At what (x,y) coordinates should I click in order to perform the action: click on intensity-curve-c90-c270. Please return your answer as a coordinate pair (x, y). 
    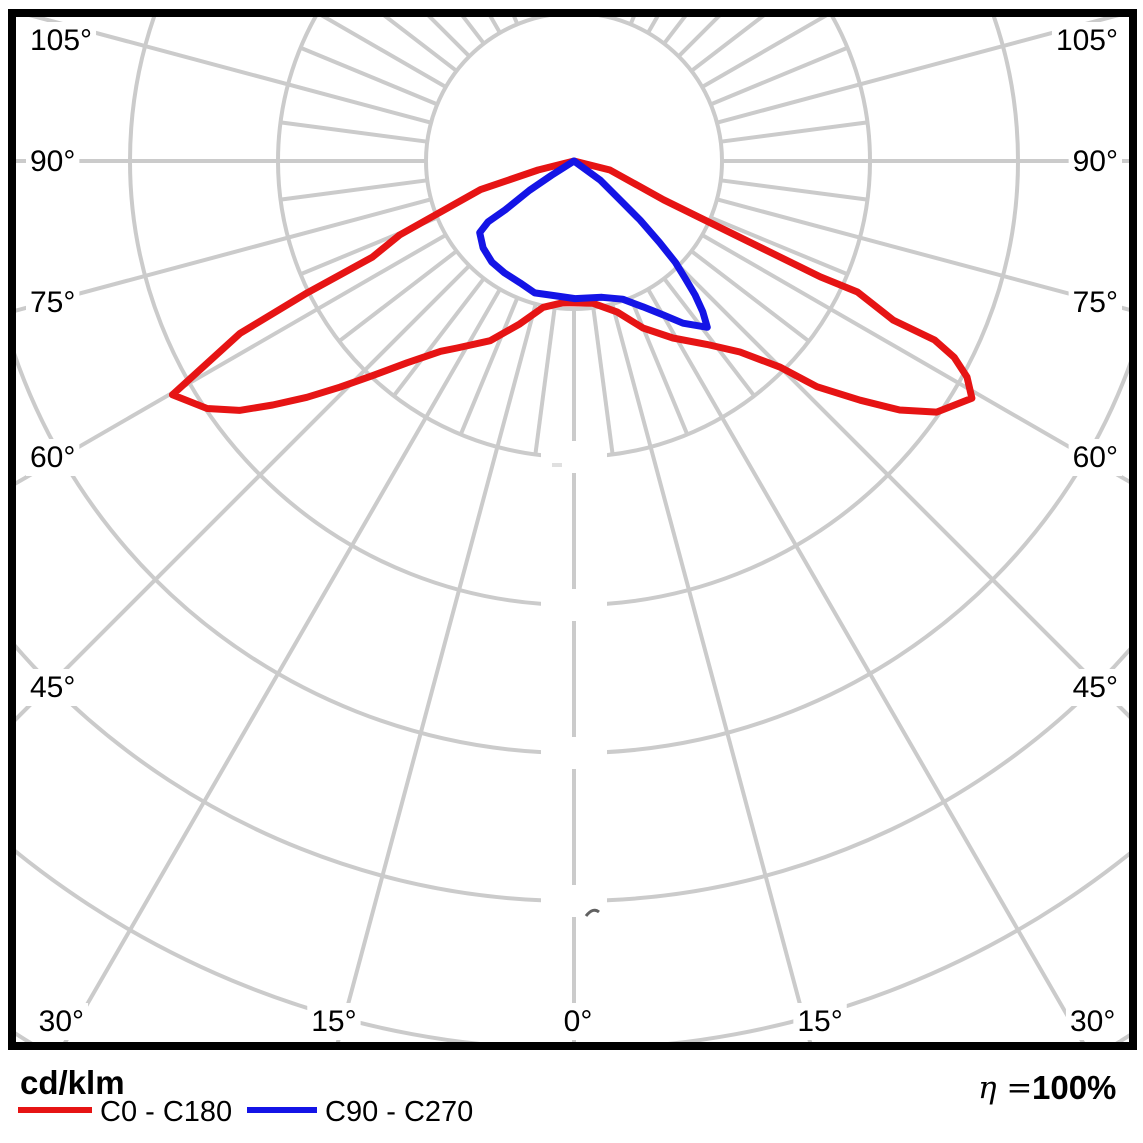
    Looking at the image, I should click on (593, 244).